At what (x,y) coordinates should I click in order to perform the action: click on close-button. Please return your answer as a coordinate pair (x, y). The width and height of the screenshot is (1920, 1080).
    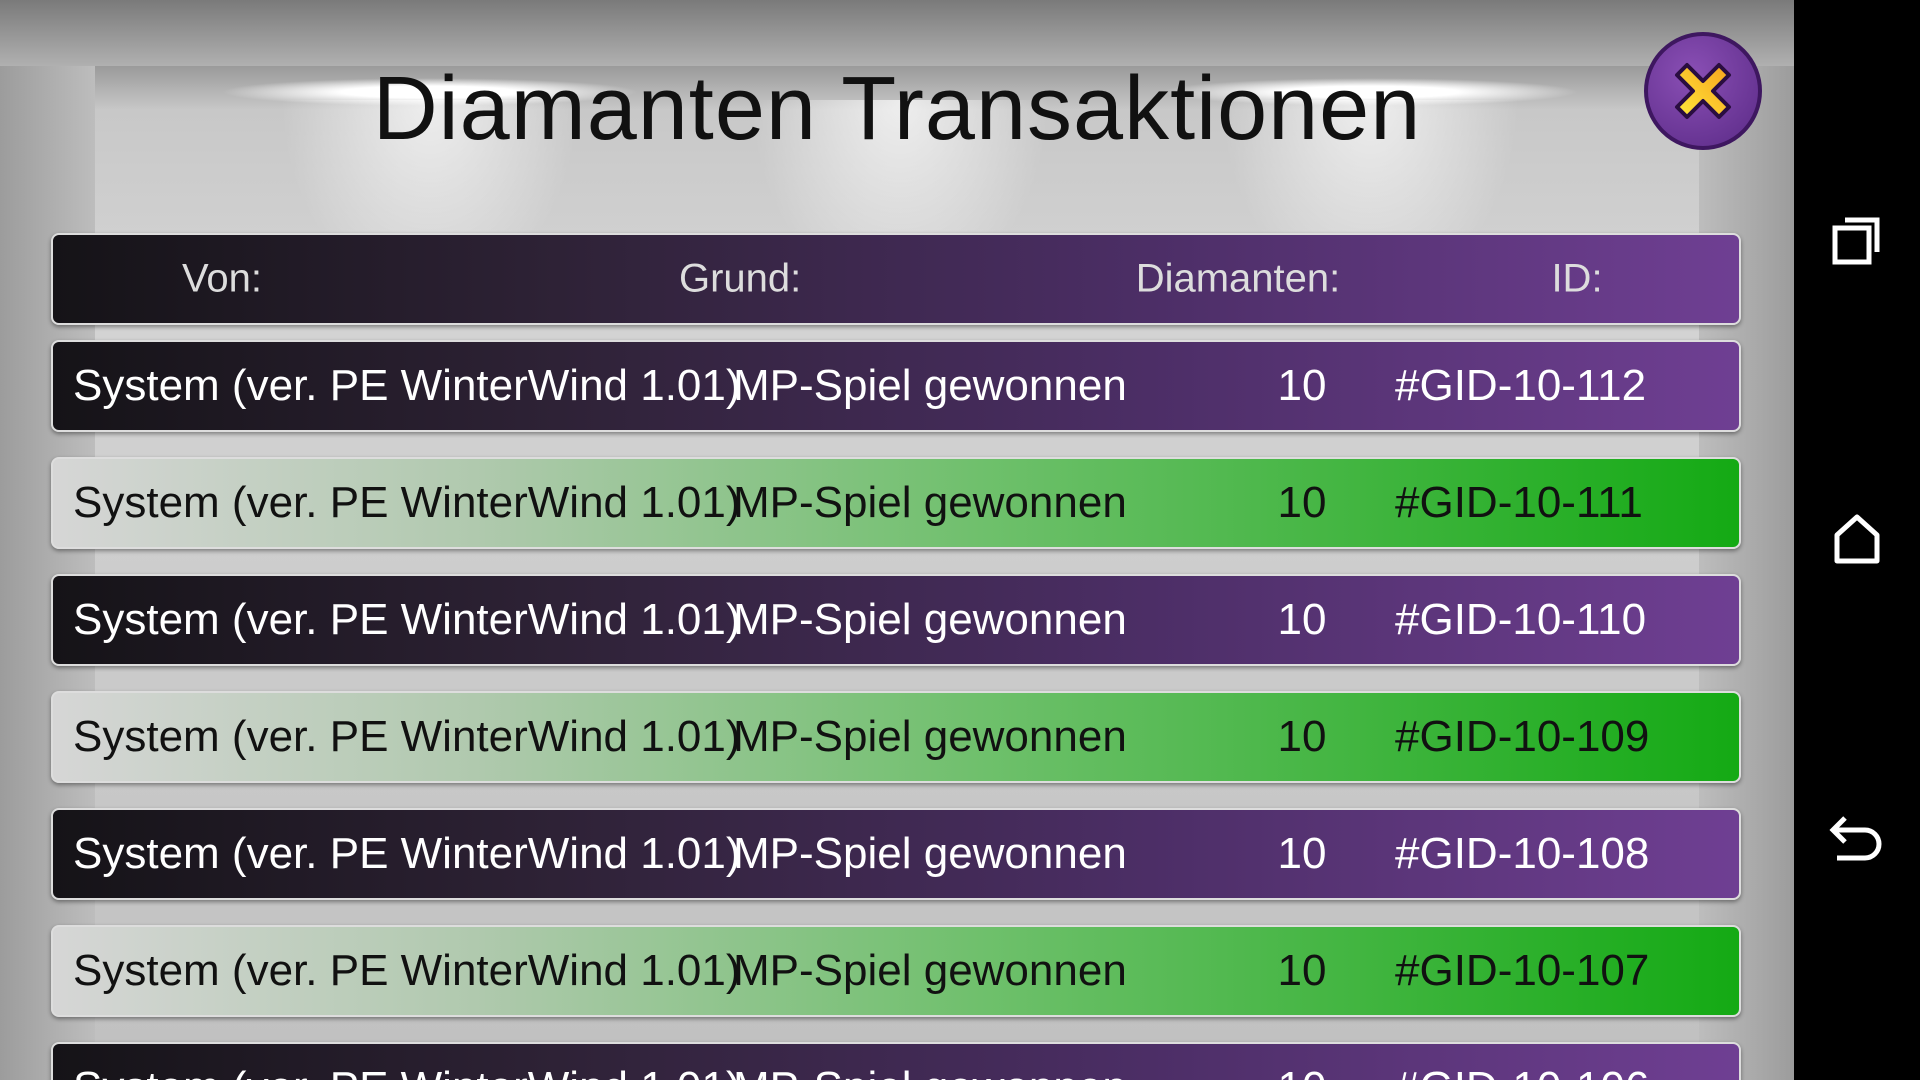
    Looking at the image, I should click on (1703, 91).